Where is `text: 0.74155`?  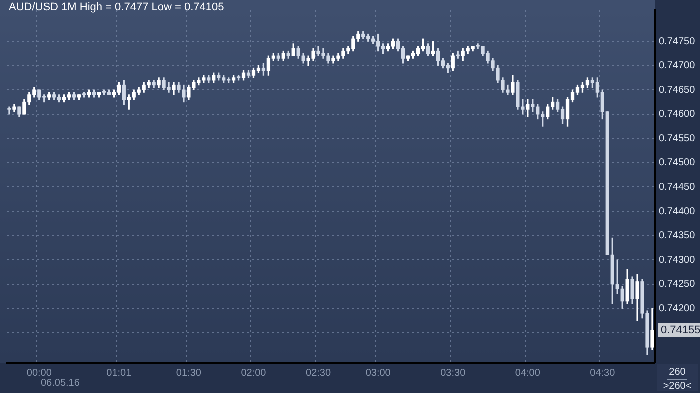 text: 0.74155 is located at coordinates (680, 330).